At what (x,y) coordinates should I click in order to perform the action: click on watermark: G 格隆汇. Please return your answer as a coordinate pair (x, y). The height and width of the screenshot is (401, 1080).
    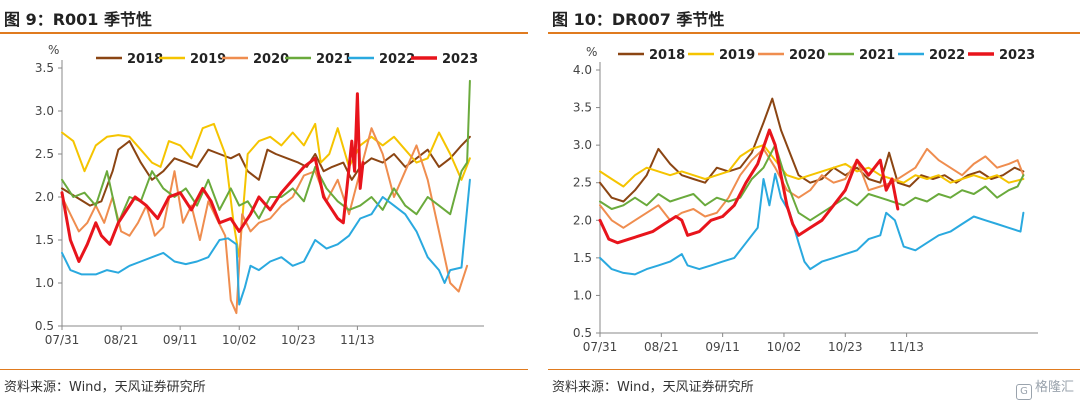
    Looking at the image, I should click on (1044, 388).